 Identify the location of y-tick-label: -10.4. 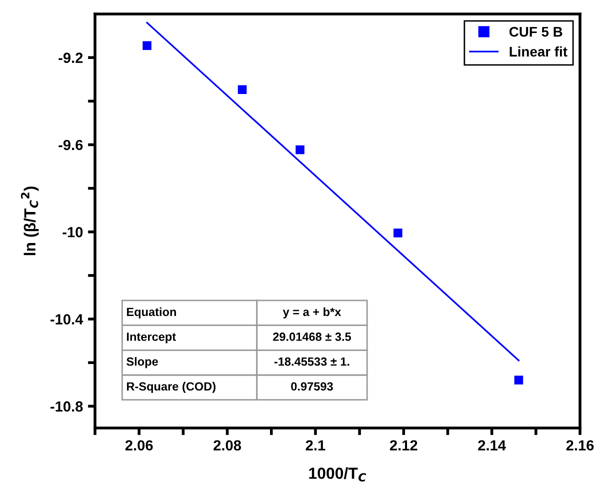
(67, 319).